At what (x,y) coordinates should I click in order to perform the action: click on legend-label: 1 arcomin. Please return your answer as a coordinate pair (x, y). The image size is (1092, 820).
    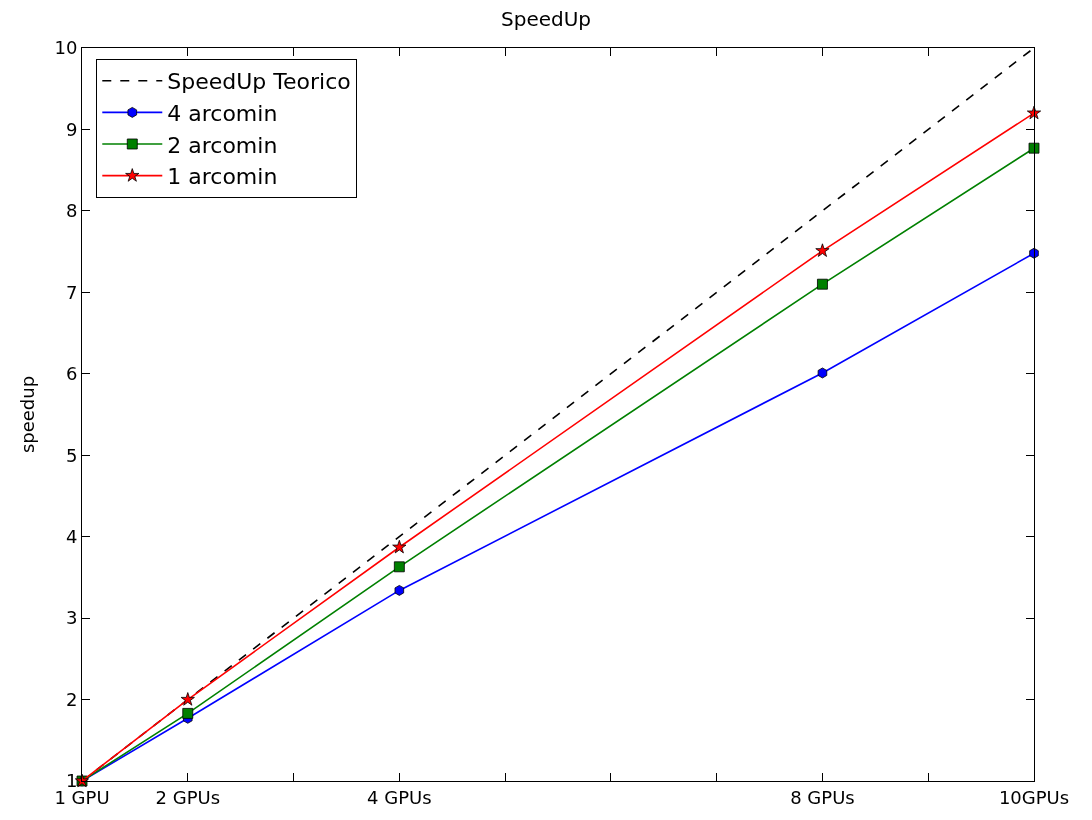
    Looking at the image, I should click on (222, 177).